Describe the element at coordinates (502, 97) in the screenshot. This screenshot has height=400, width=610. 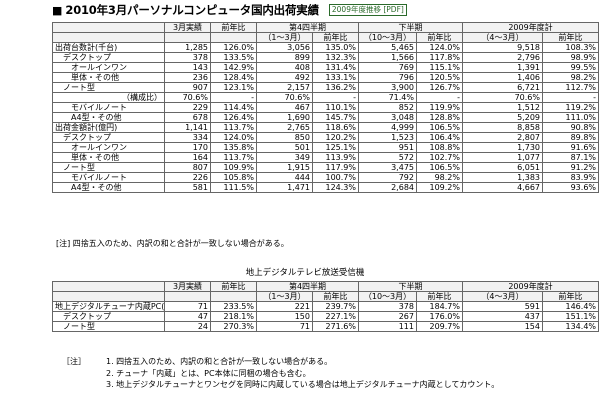
I see `table-cell: 70.6%` at that location.